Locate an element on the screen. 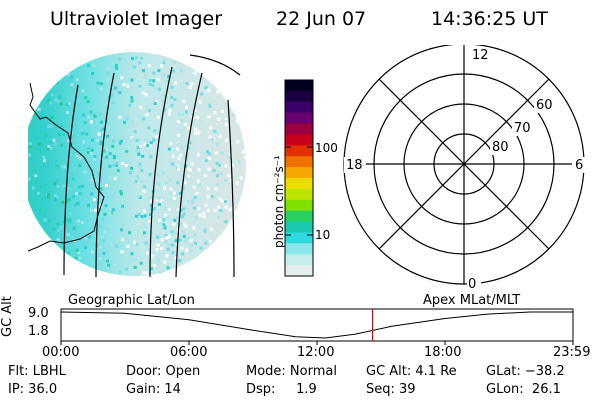 The height and width of the screenshot is (400, 600). lat-label-60: 60 is located at coordinates (544, 105).